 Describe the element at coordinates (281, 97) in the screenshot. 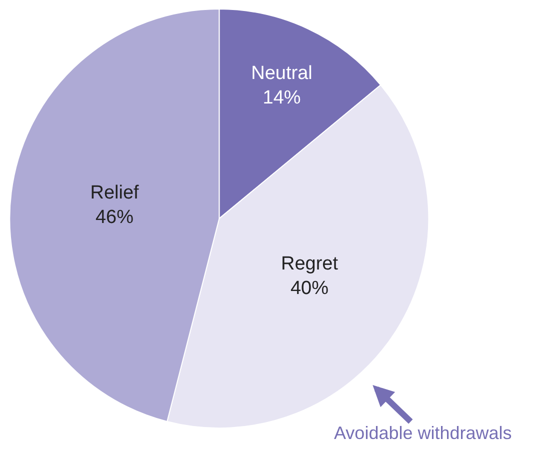

I see `data-label: 14%` at that location.